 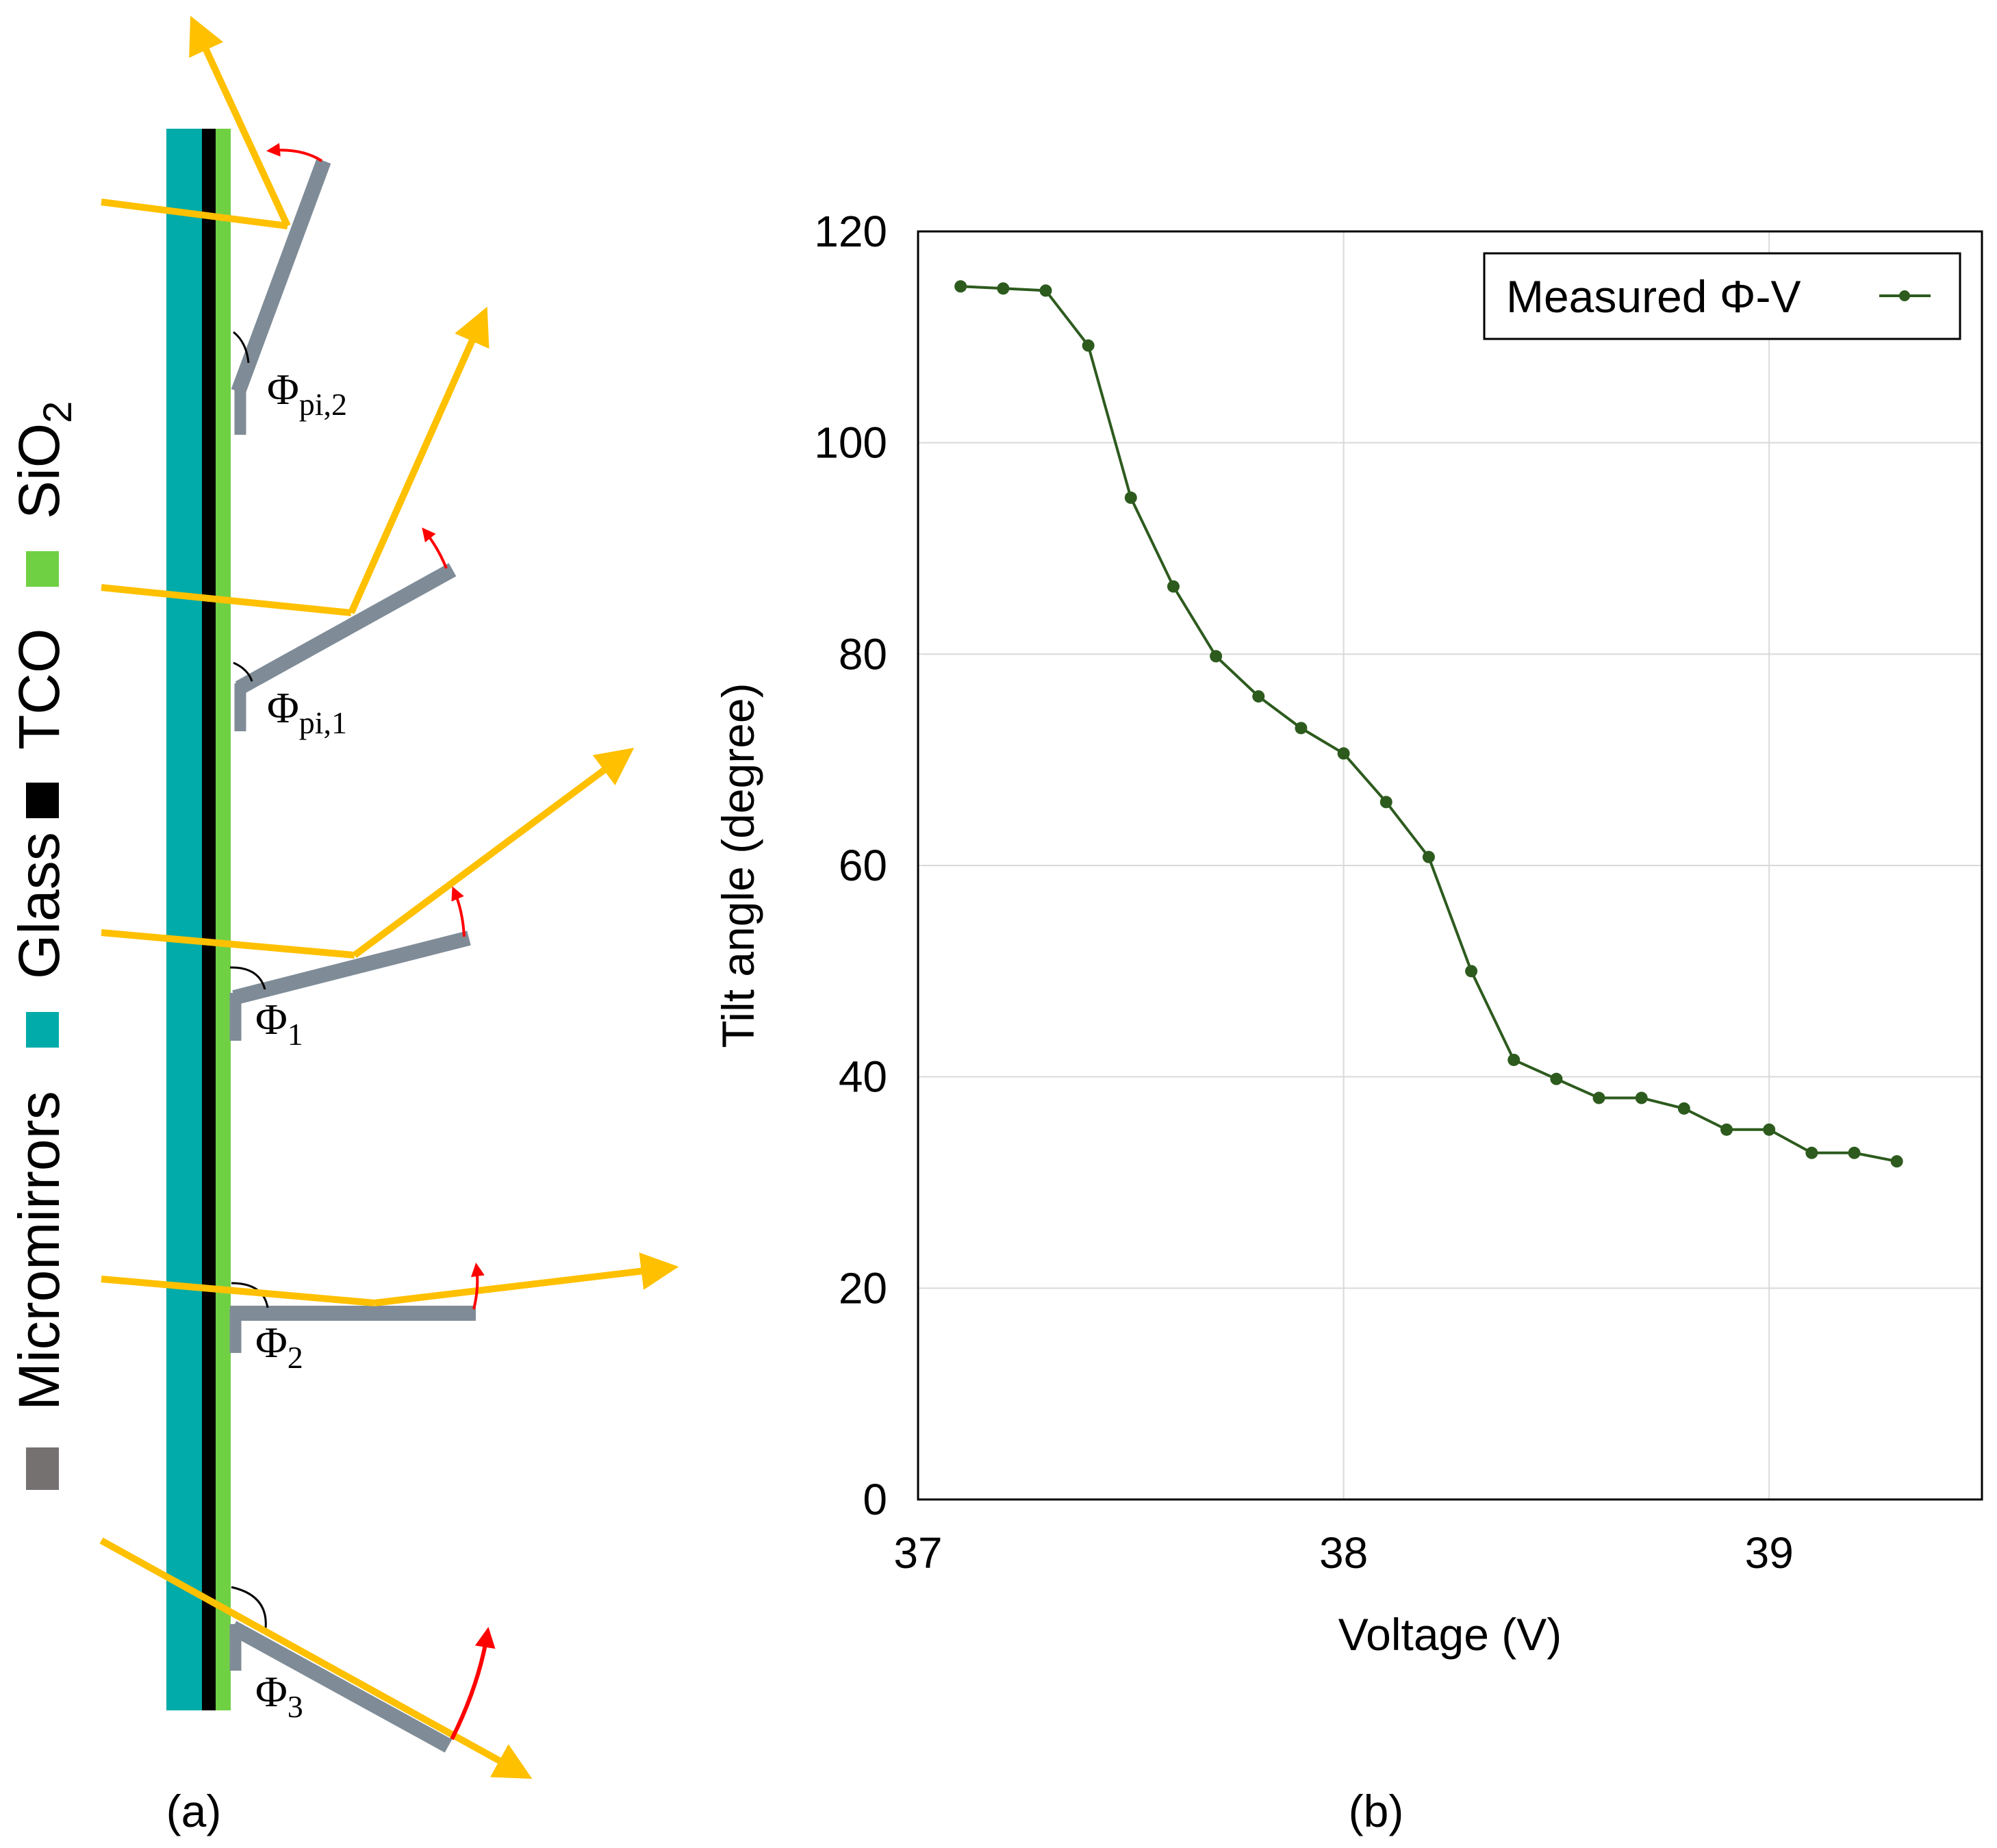 What do you see at coordinates (194, 1811) in the screenshot?
I see `caption-a: (a)` at bounding box center [194, 1811].